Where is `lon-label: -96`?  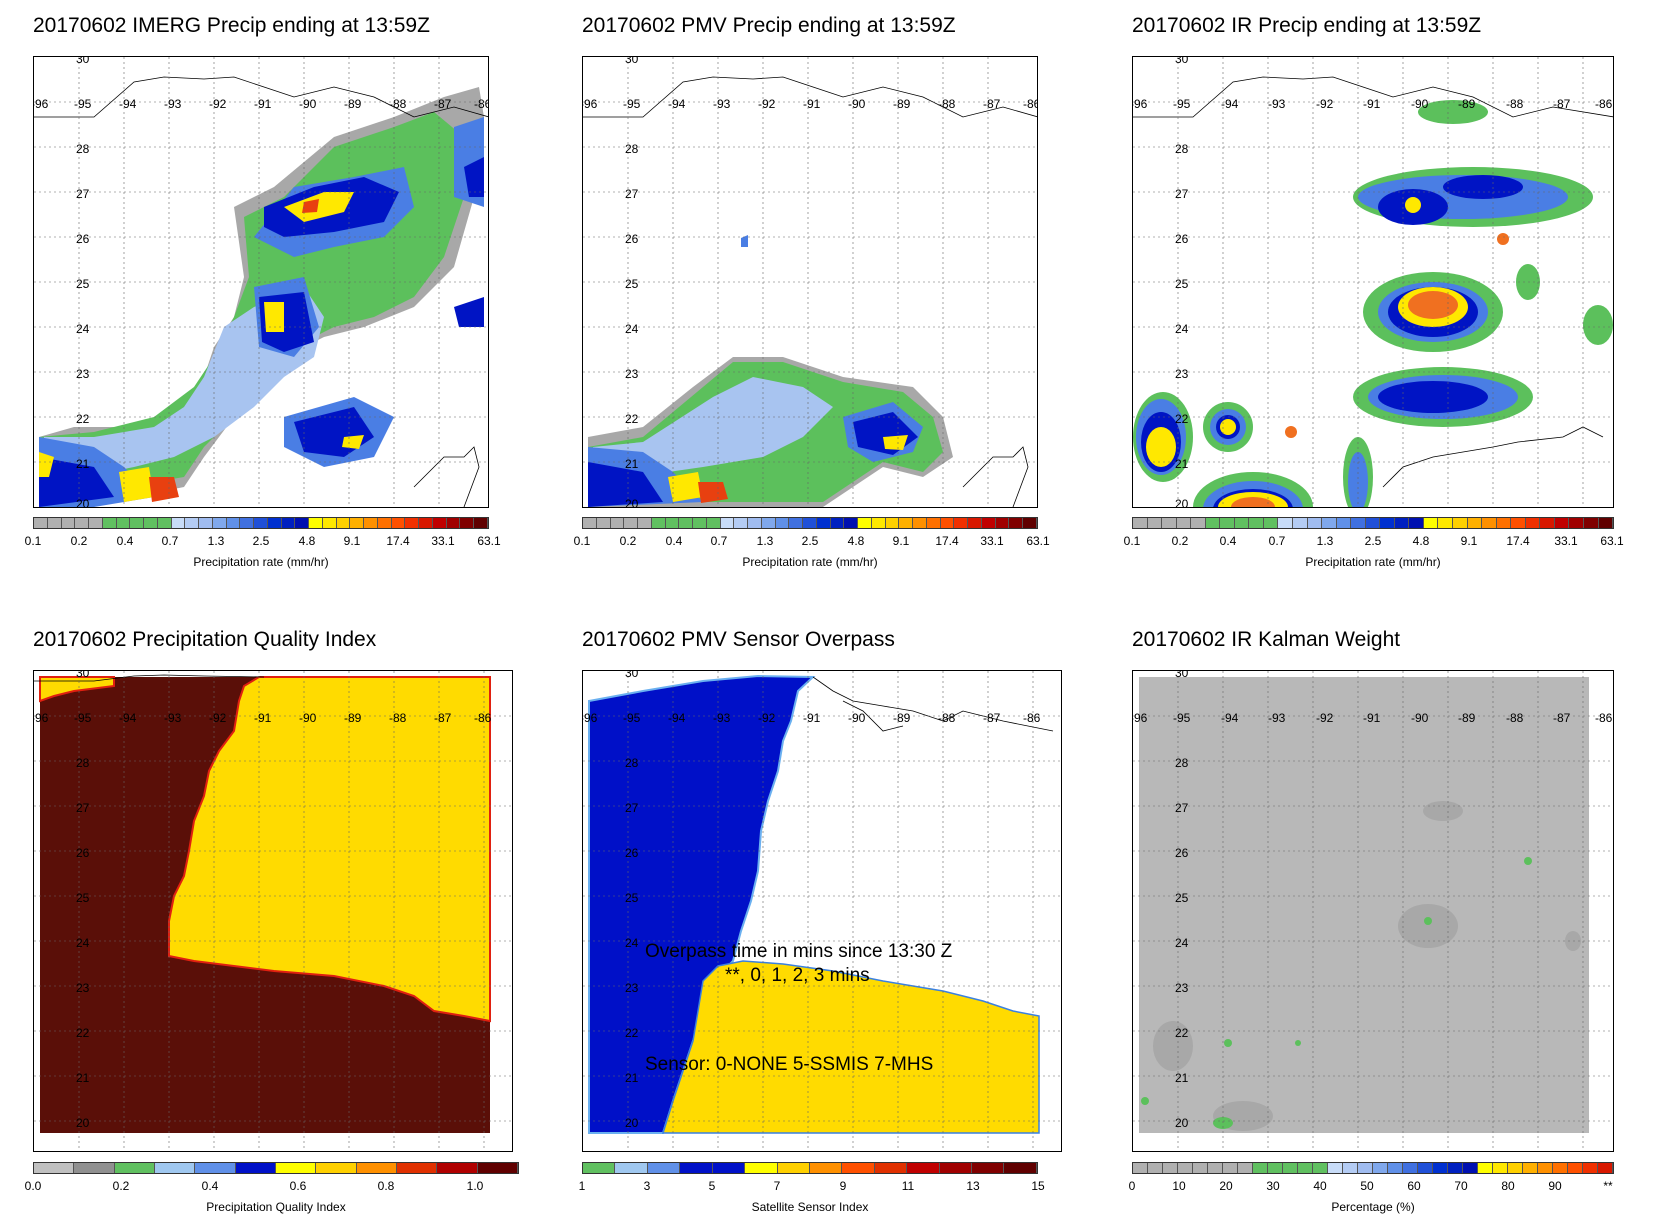
lon-label: -96 is located at coordinates (1140, 104).